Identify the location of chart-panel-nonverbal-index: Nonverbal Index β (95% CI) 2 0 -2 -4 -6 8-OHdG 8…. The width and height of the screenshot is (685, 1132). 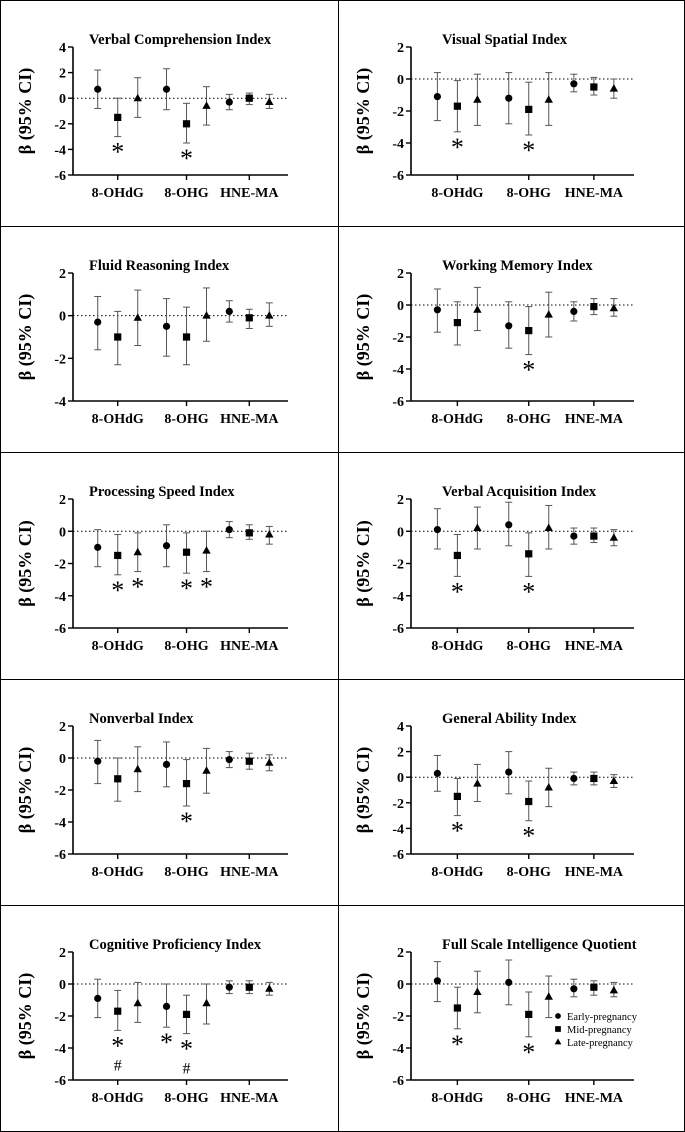
(169, 792).